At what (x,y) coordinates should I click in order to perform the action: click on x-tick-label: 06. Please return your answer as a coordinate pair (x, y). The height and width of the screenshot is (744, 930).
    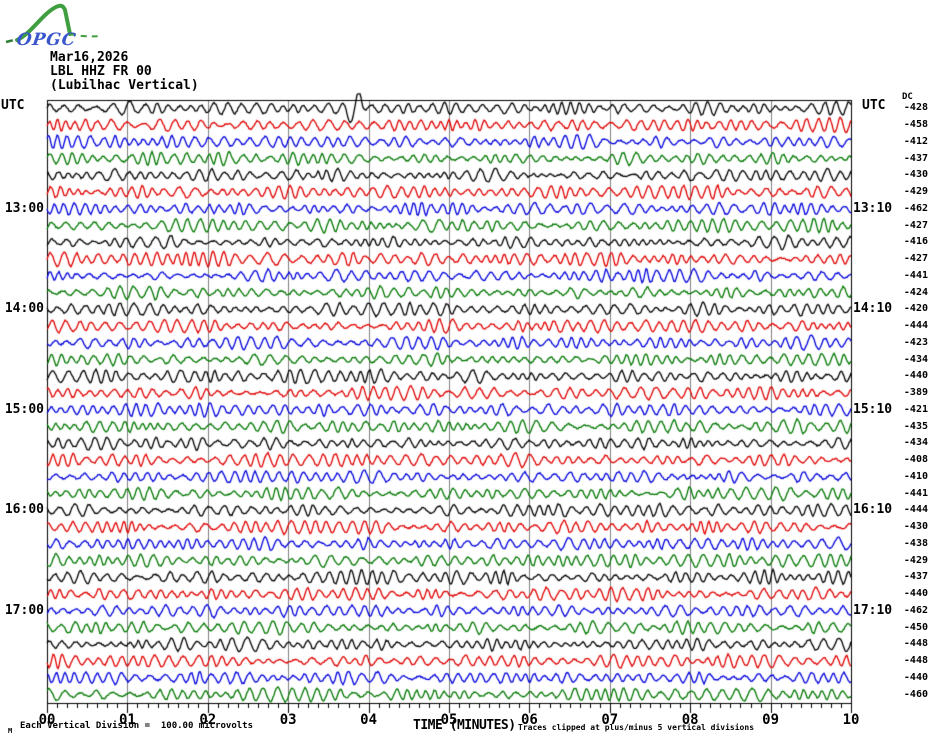
    Looking at the image, I should click on (529, 720).